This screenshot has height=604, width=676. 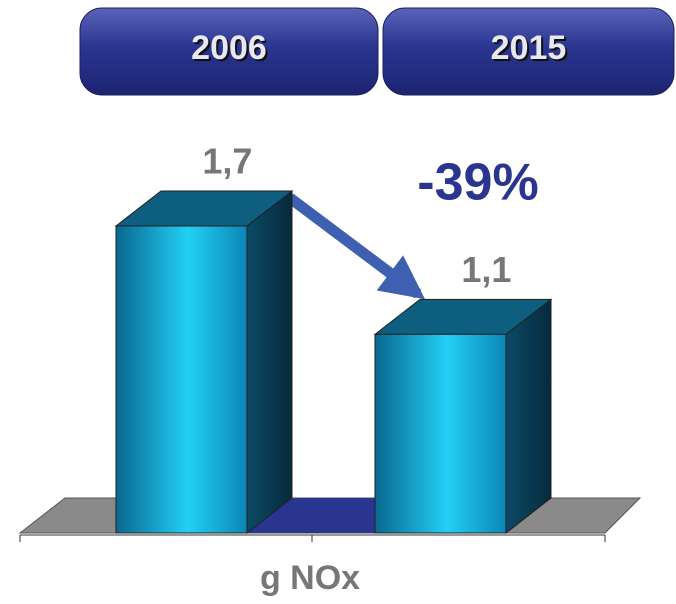 I want to click on x-axis-label: g NOx, so click(x=310, y=578).